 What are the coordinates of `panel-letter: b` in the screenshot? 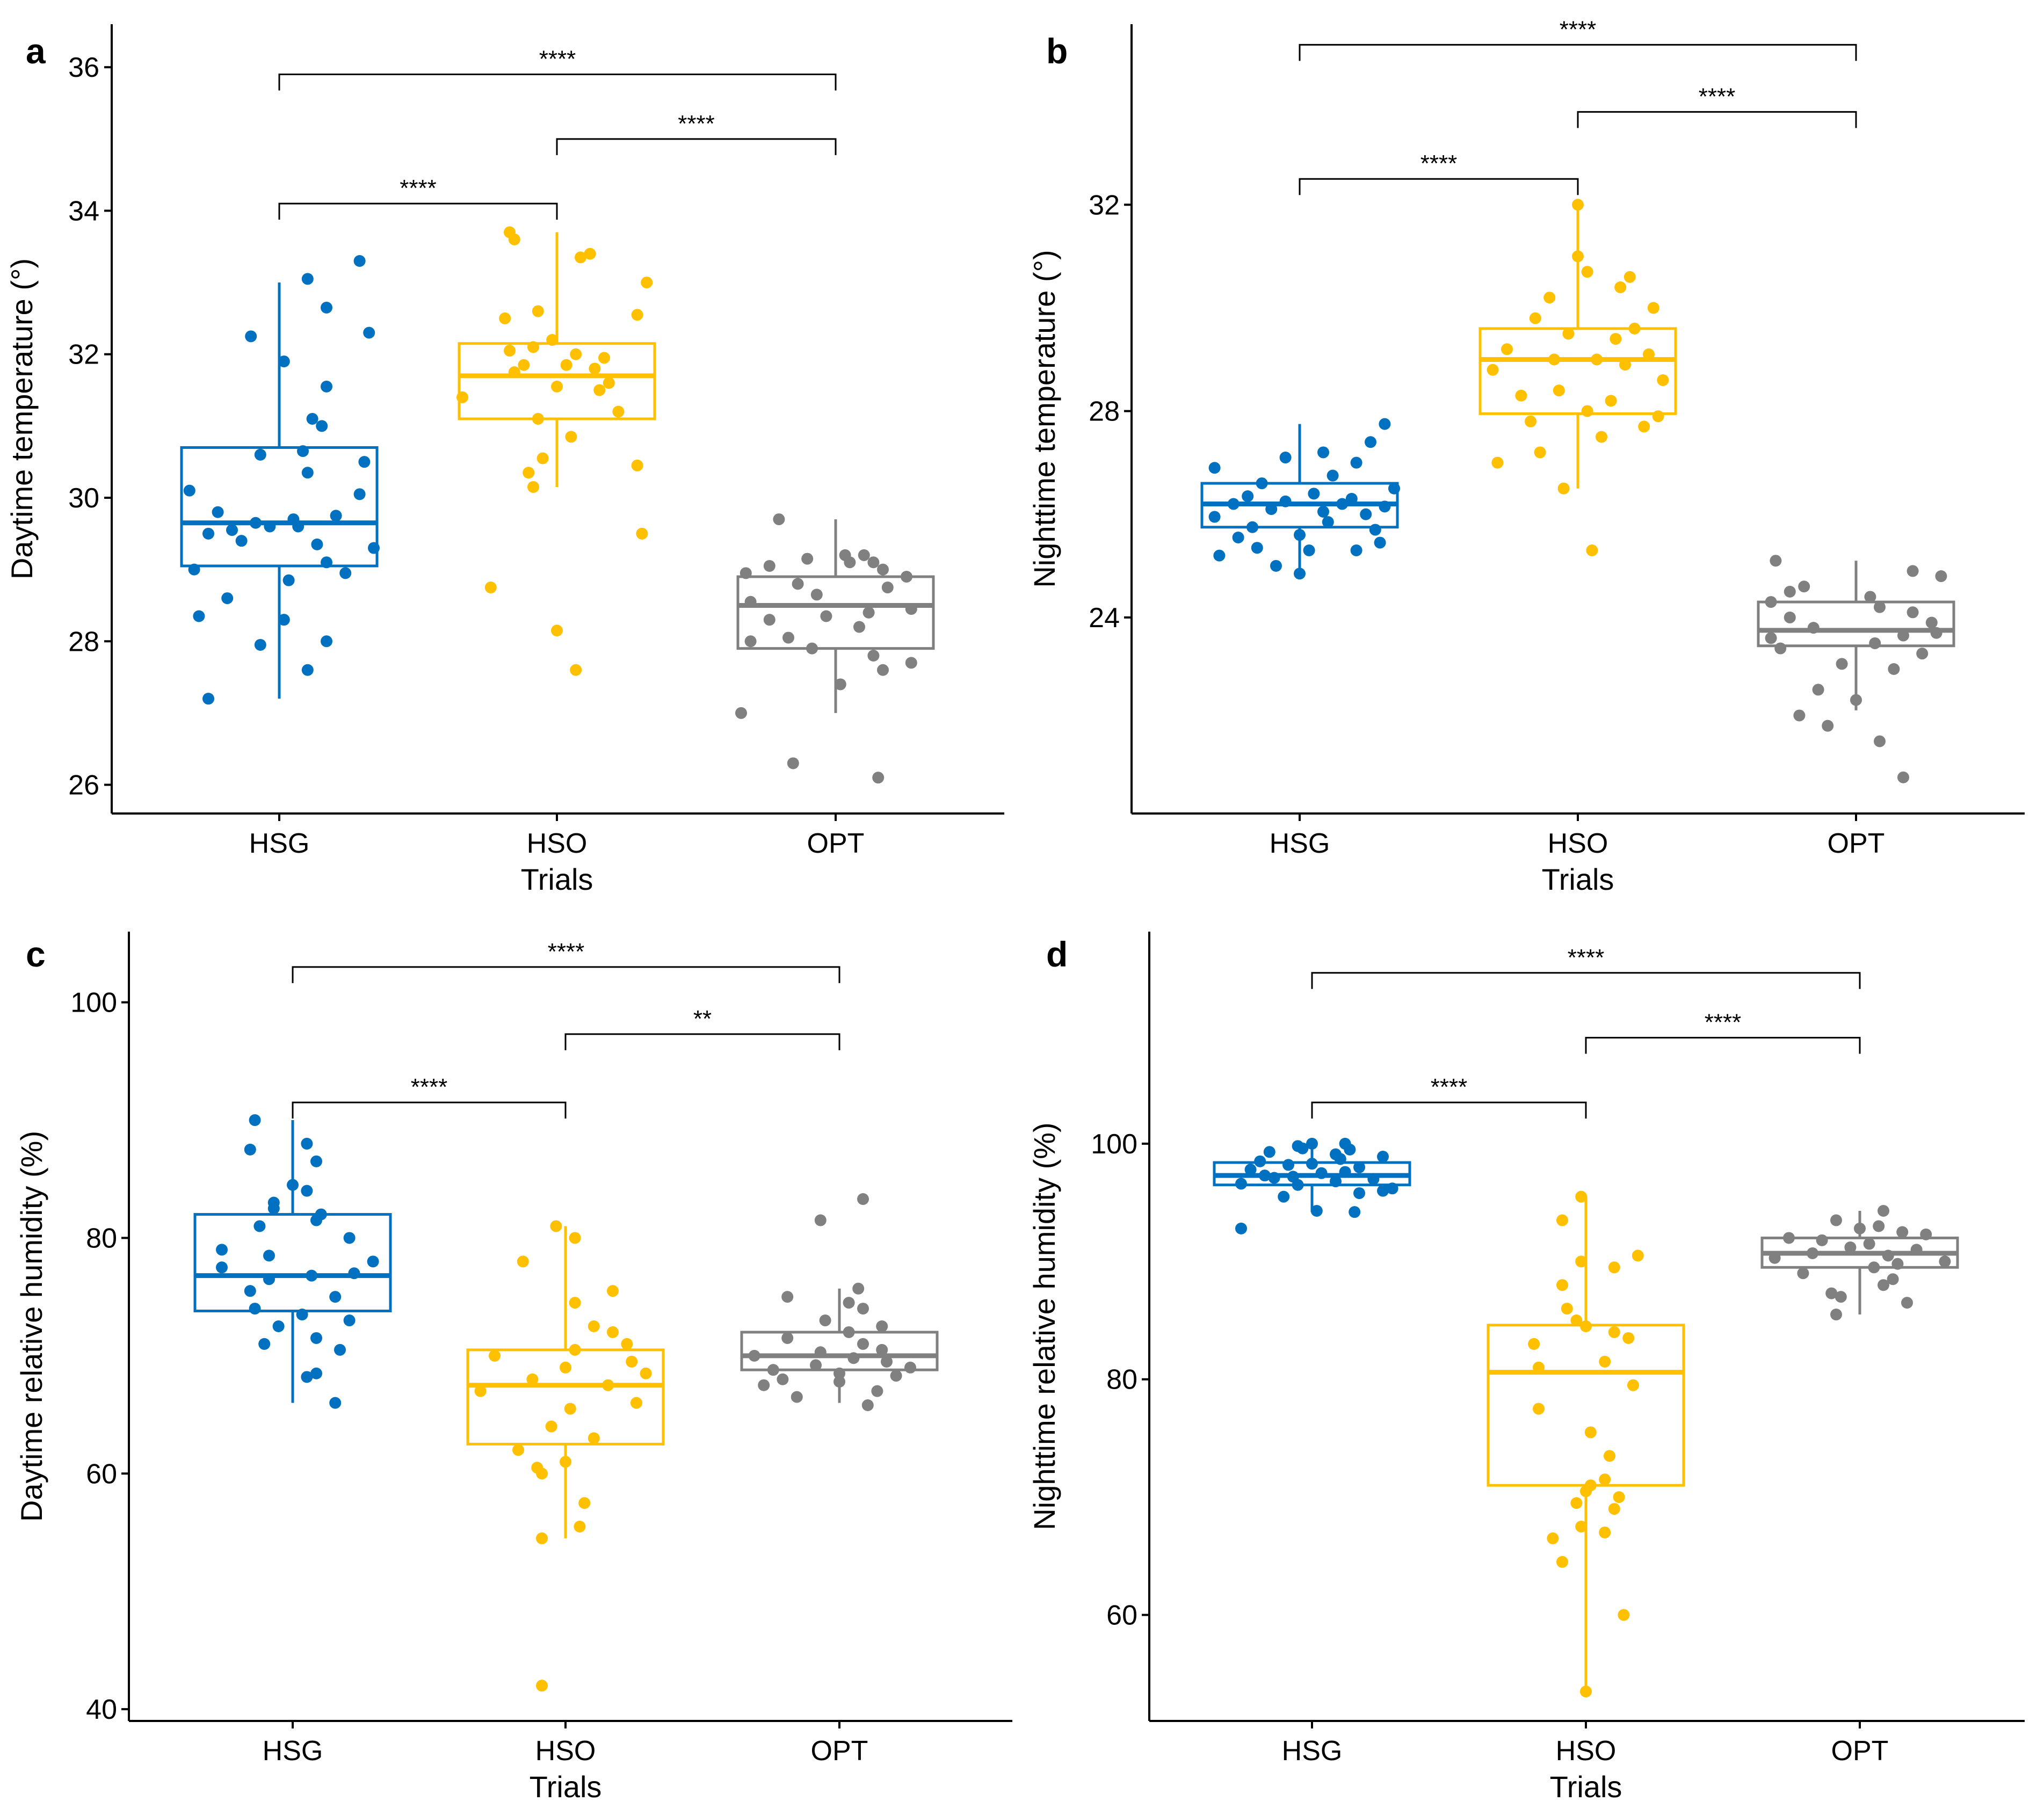 It's located at (1057, 51).